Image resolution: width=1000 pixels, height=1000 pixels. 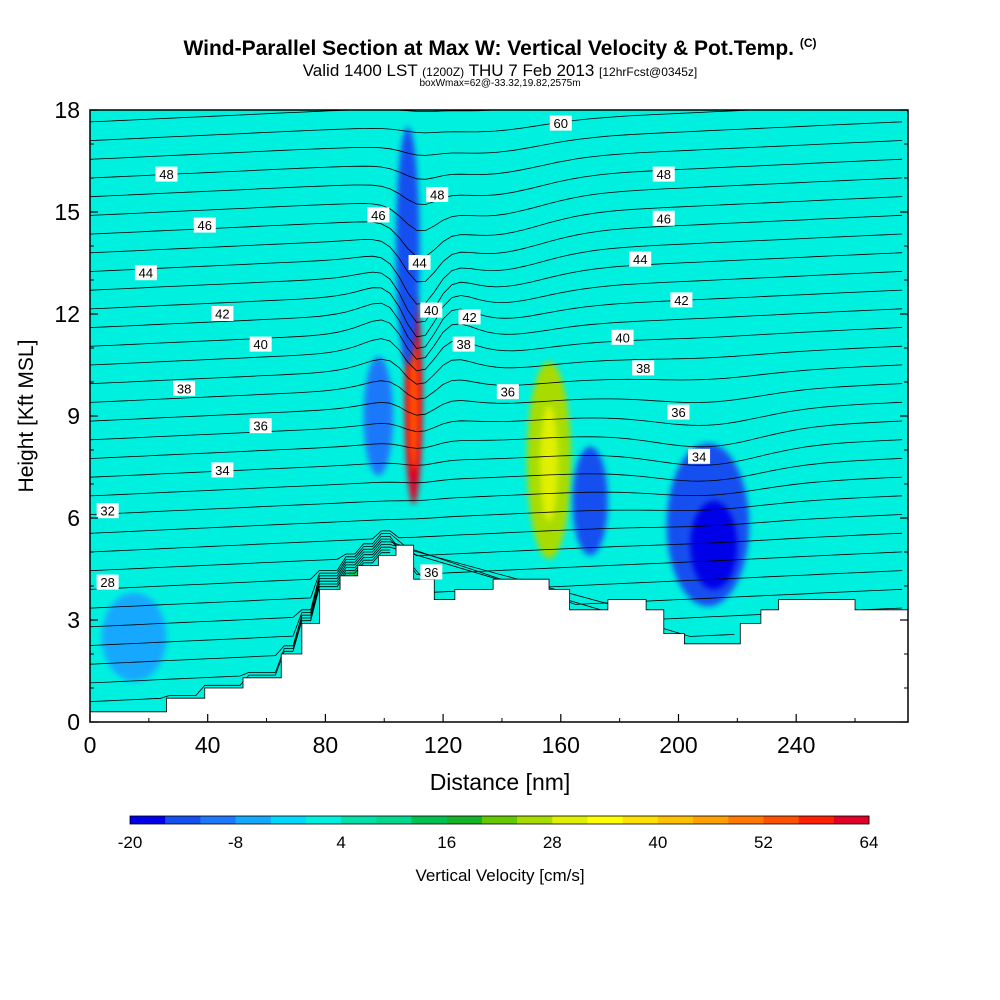 I want to click on theta-label-23: 34, so click(x=222, y=470).